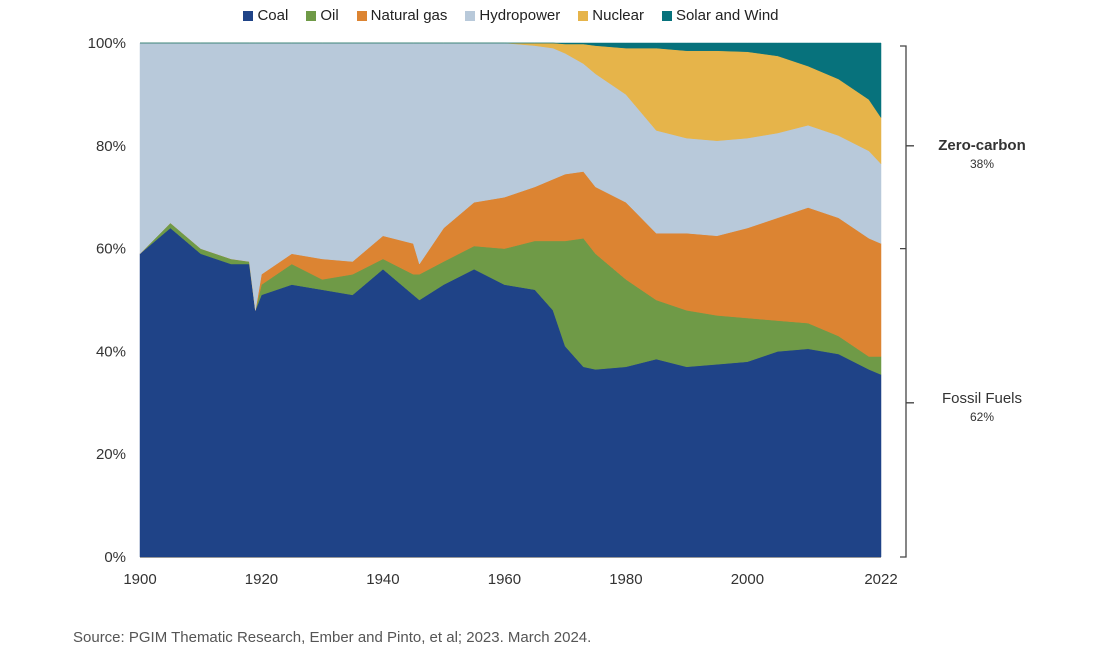  I want to click on y-tick-label: 80%, so click(111, 146).